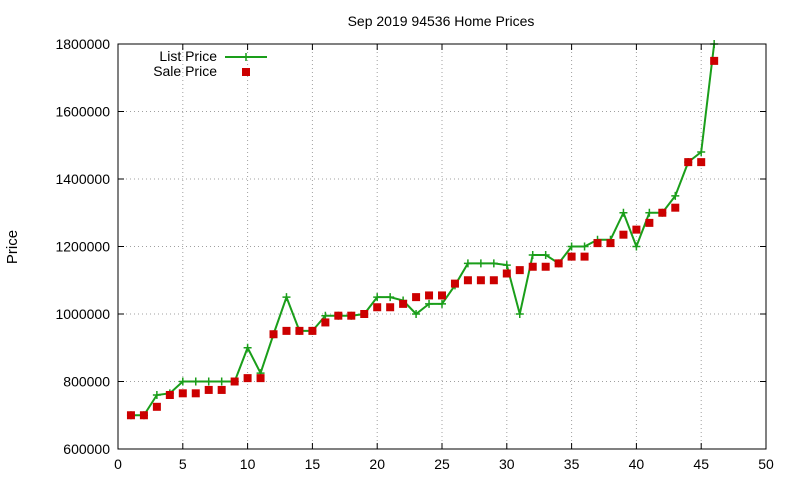 The height and width of the screenshot is (480, 800). Describe the element at coordinates (118, 464) in the screenshot. I see `x-tick-label: 0` at that location.